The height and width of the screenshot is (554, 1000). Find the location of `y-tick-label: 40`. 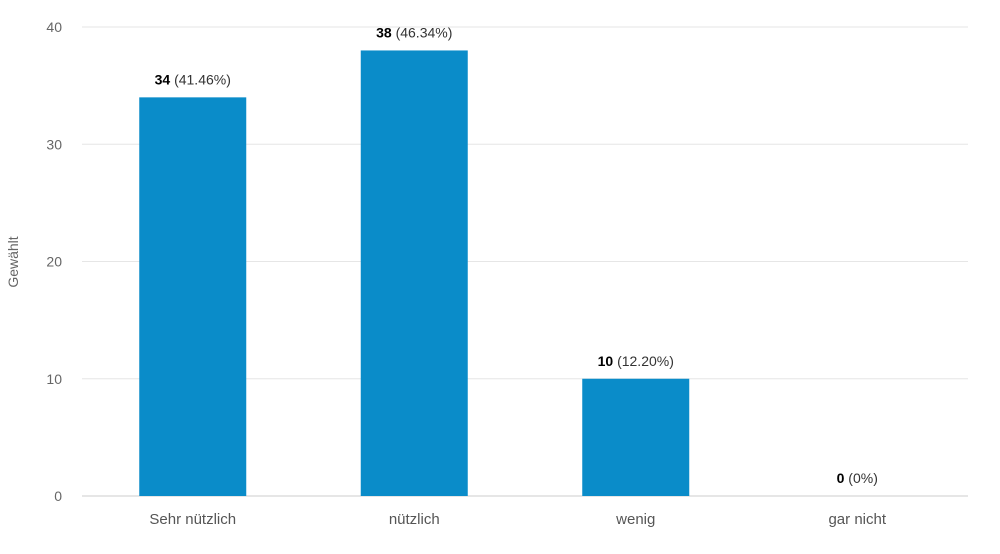

y-tick-label: 40 is located at coordinates (54, 27).